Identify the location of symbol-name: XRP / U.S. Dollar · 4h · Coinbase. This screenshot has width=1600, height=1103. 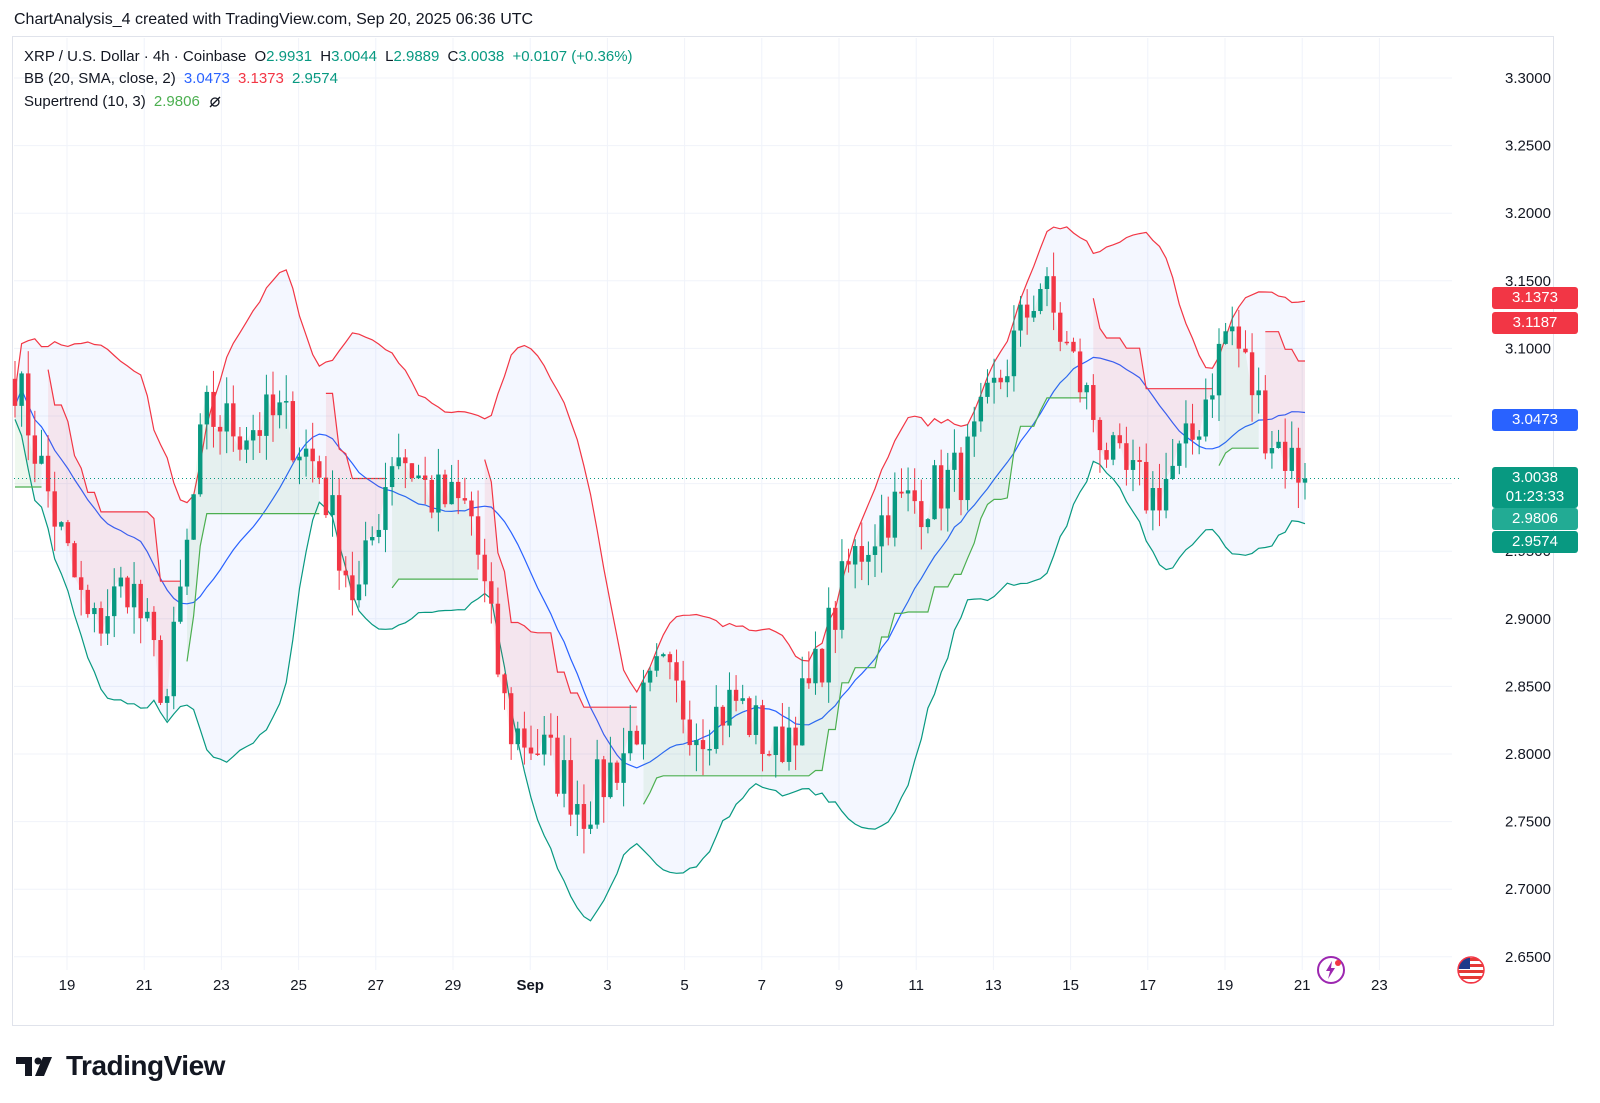
(135, 56).